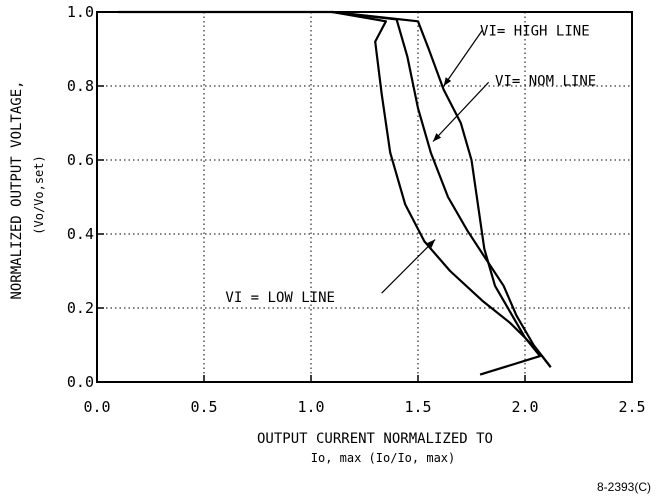 Image resolution: width=658 pixels, height=497 pixels. I want to click on y-tick-label: 0.4, so click(80, 234).